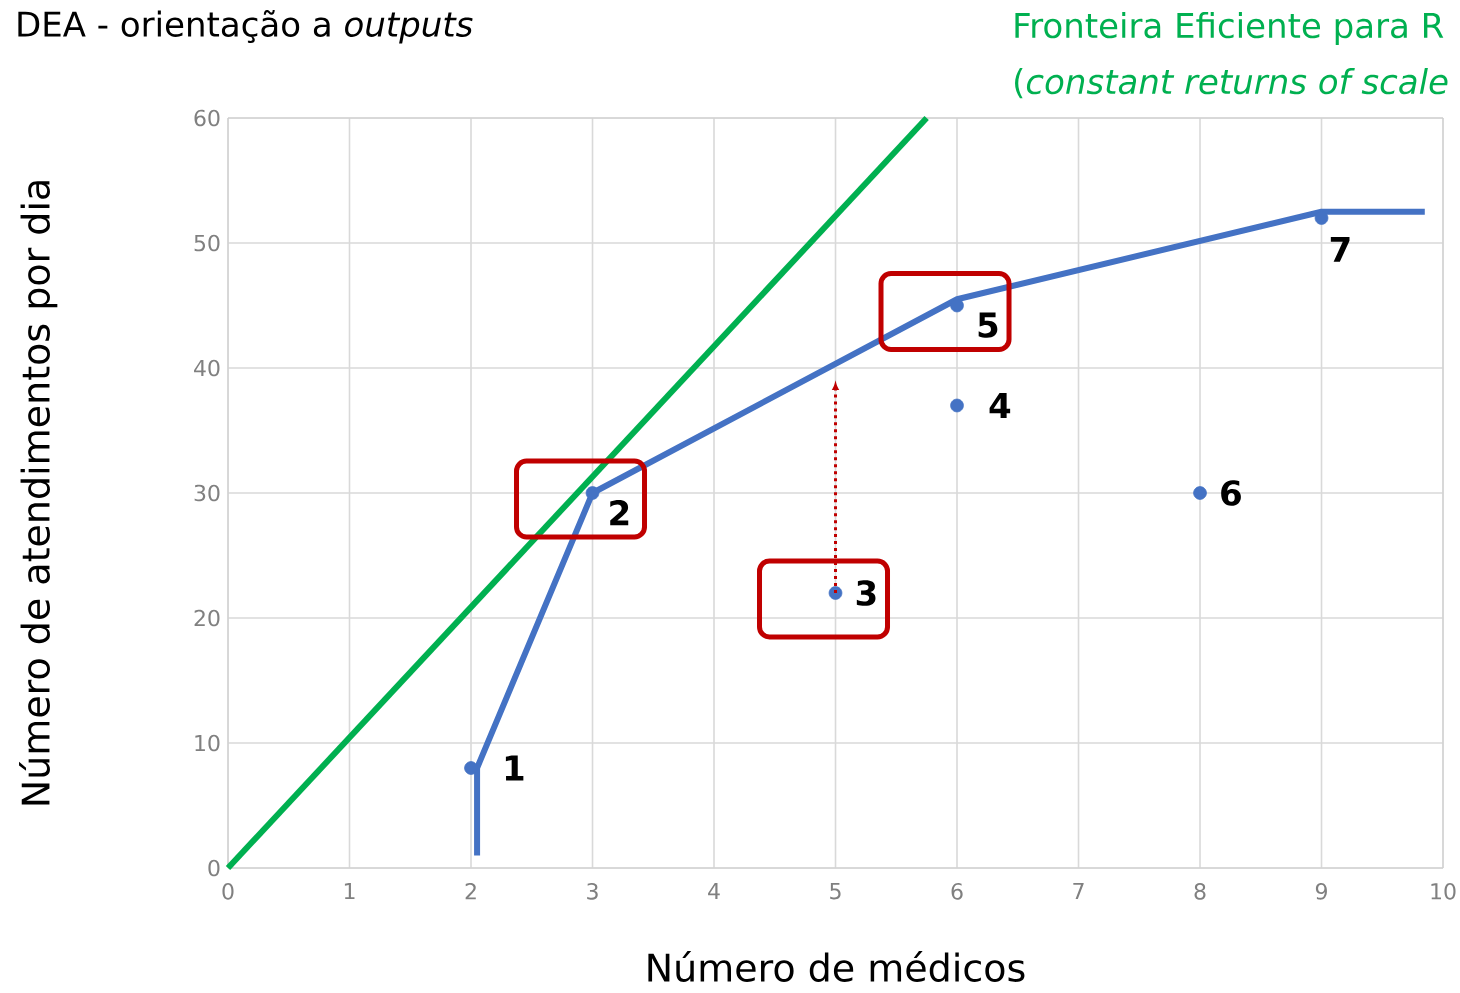 The image size is (1460, 993). I want to click on x-tick-label: 6, so click(957, 891).